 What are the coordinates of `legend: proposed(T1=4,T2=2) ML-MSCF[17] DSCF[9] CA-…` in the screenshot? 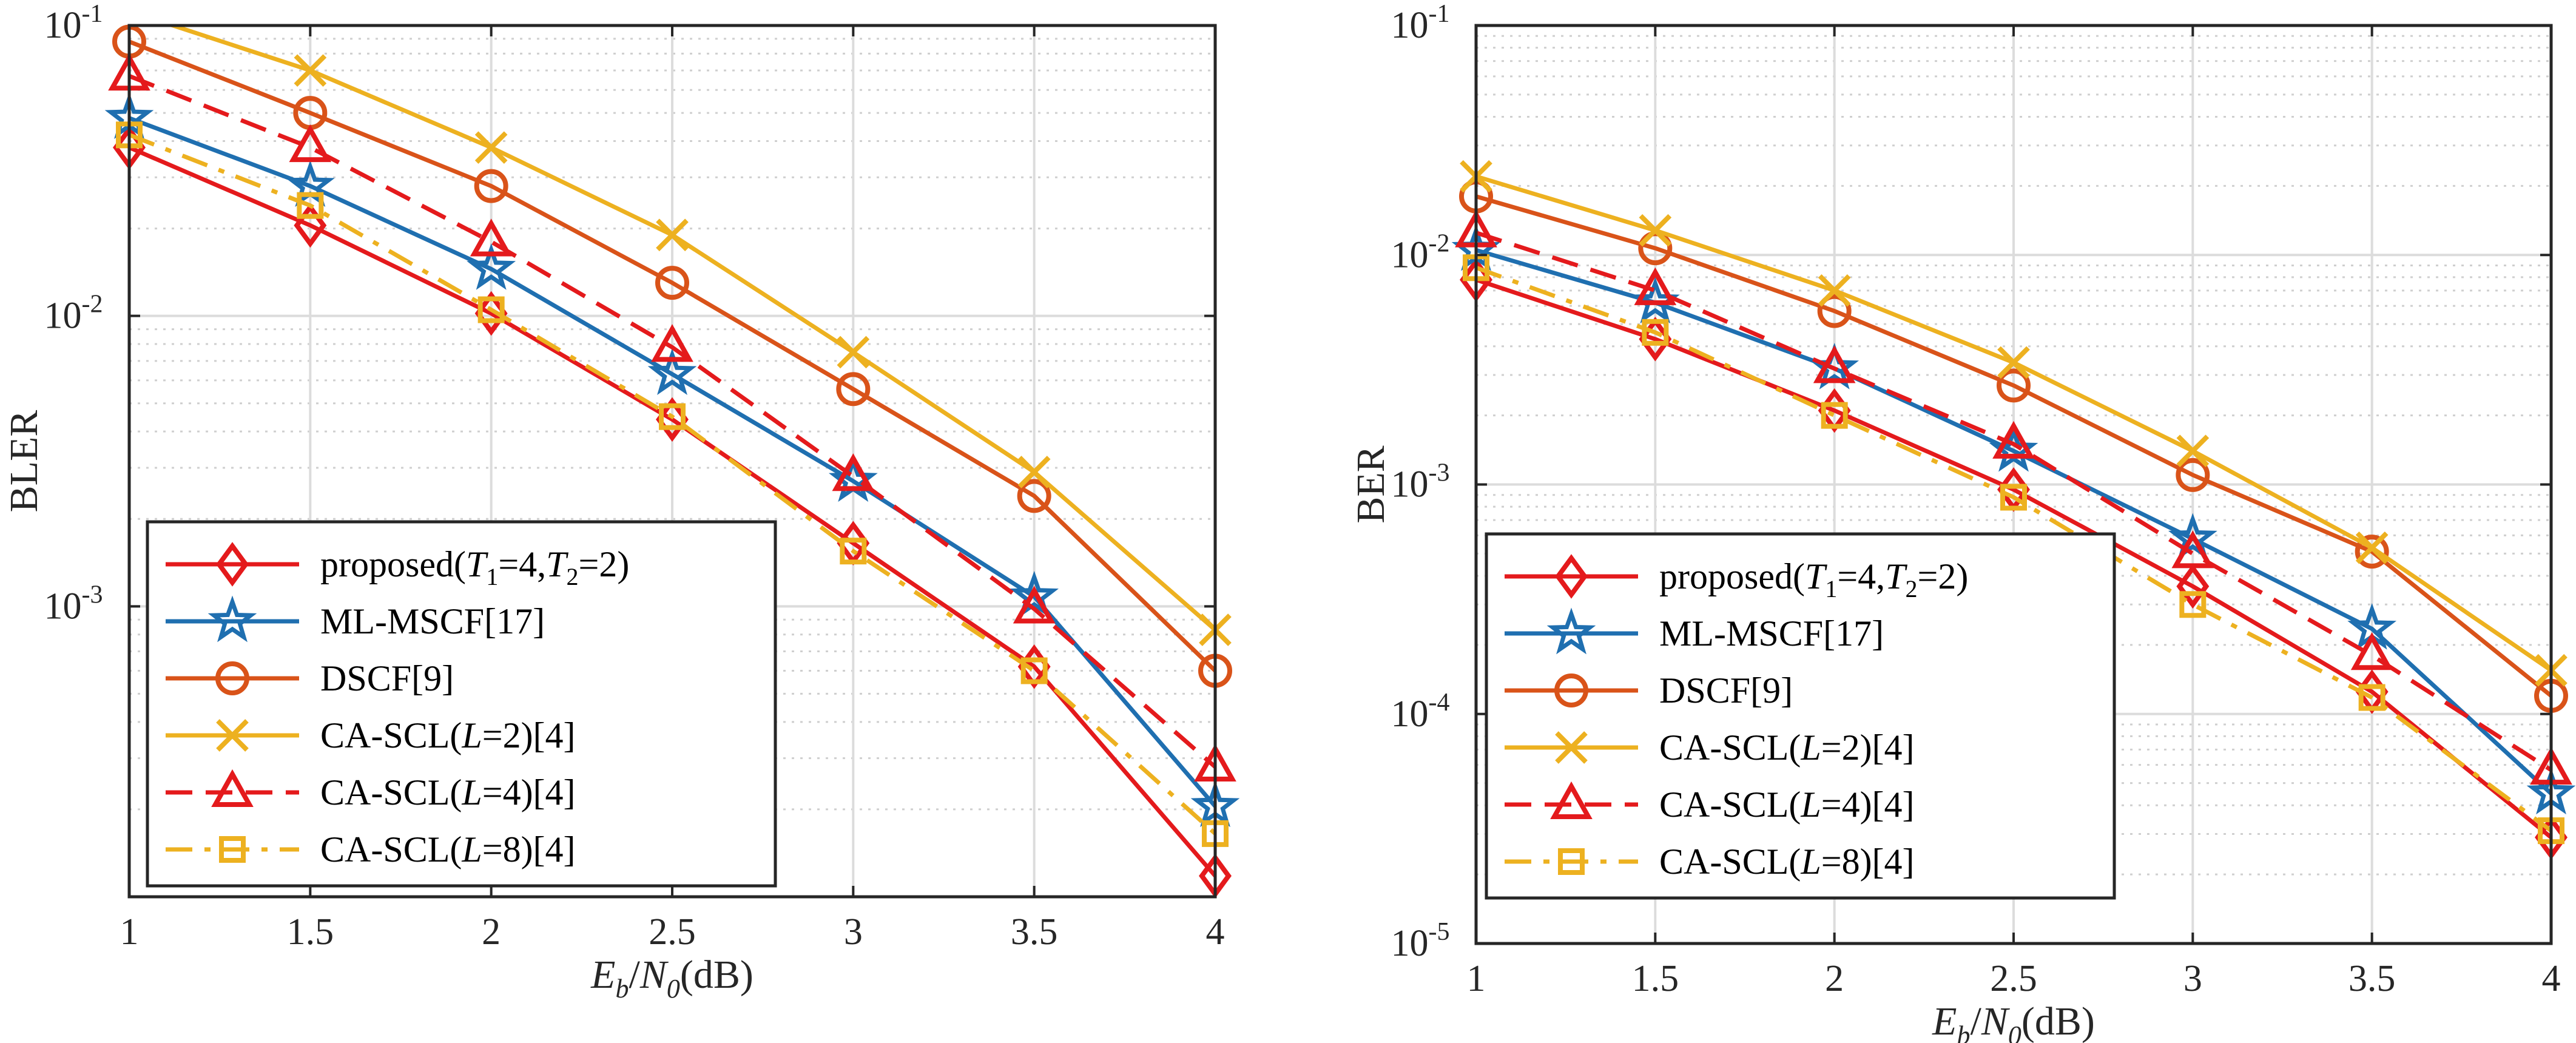 It's located at (1800, 716).